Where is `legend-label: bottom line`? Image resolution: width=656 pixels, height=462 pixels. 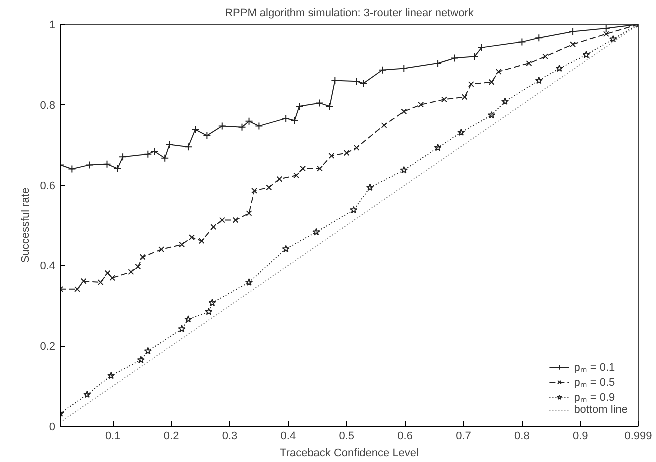
legend-label: bottom line is located at coordinates (601, 410).